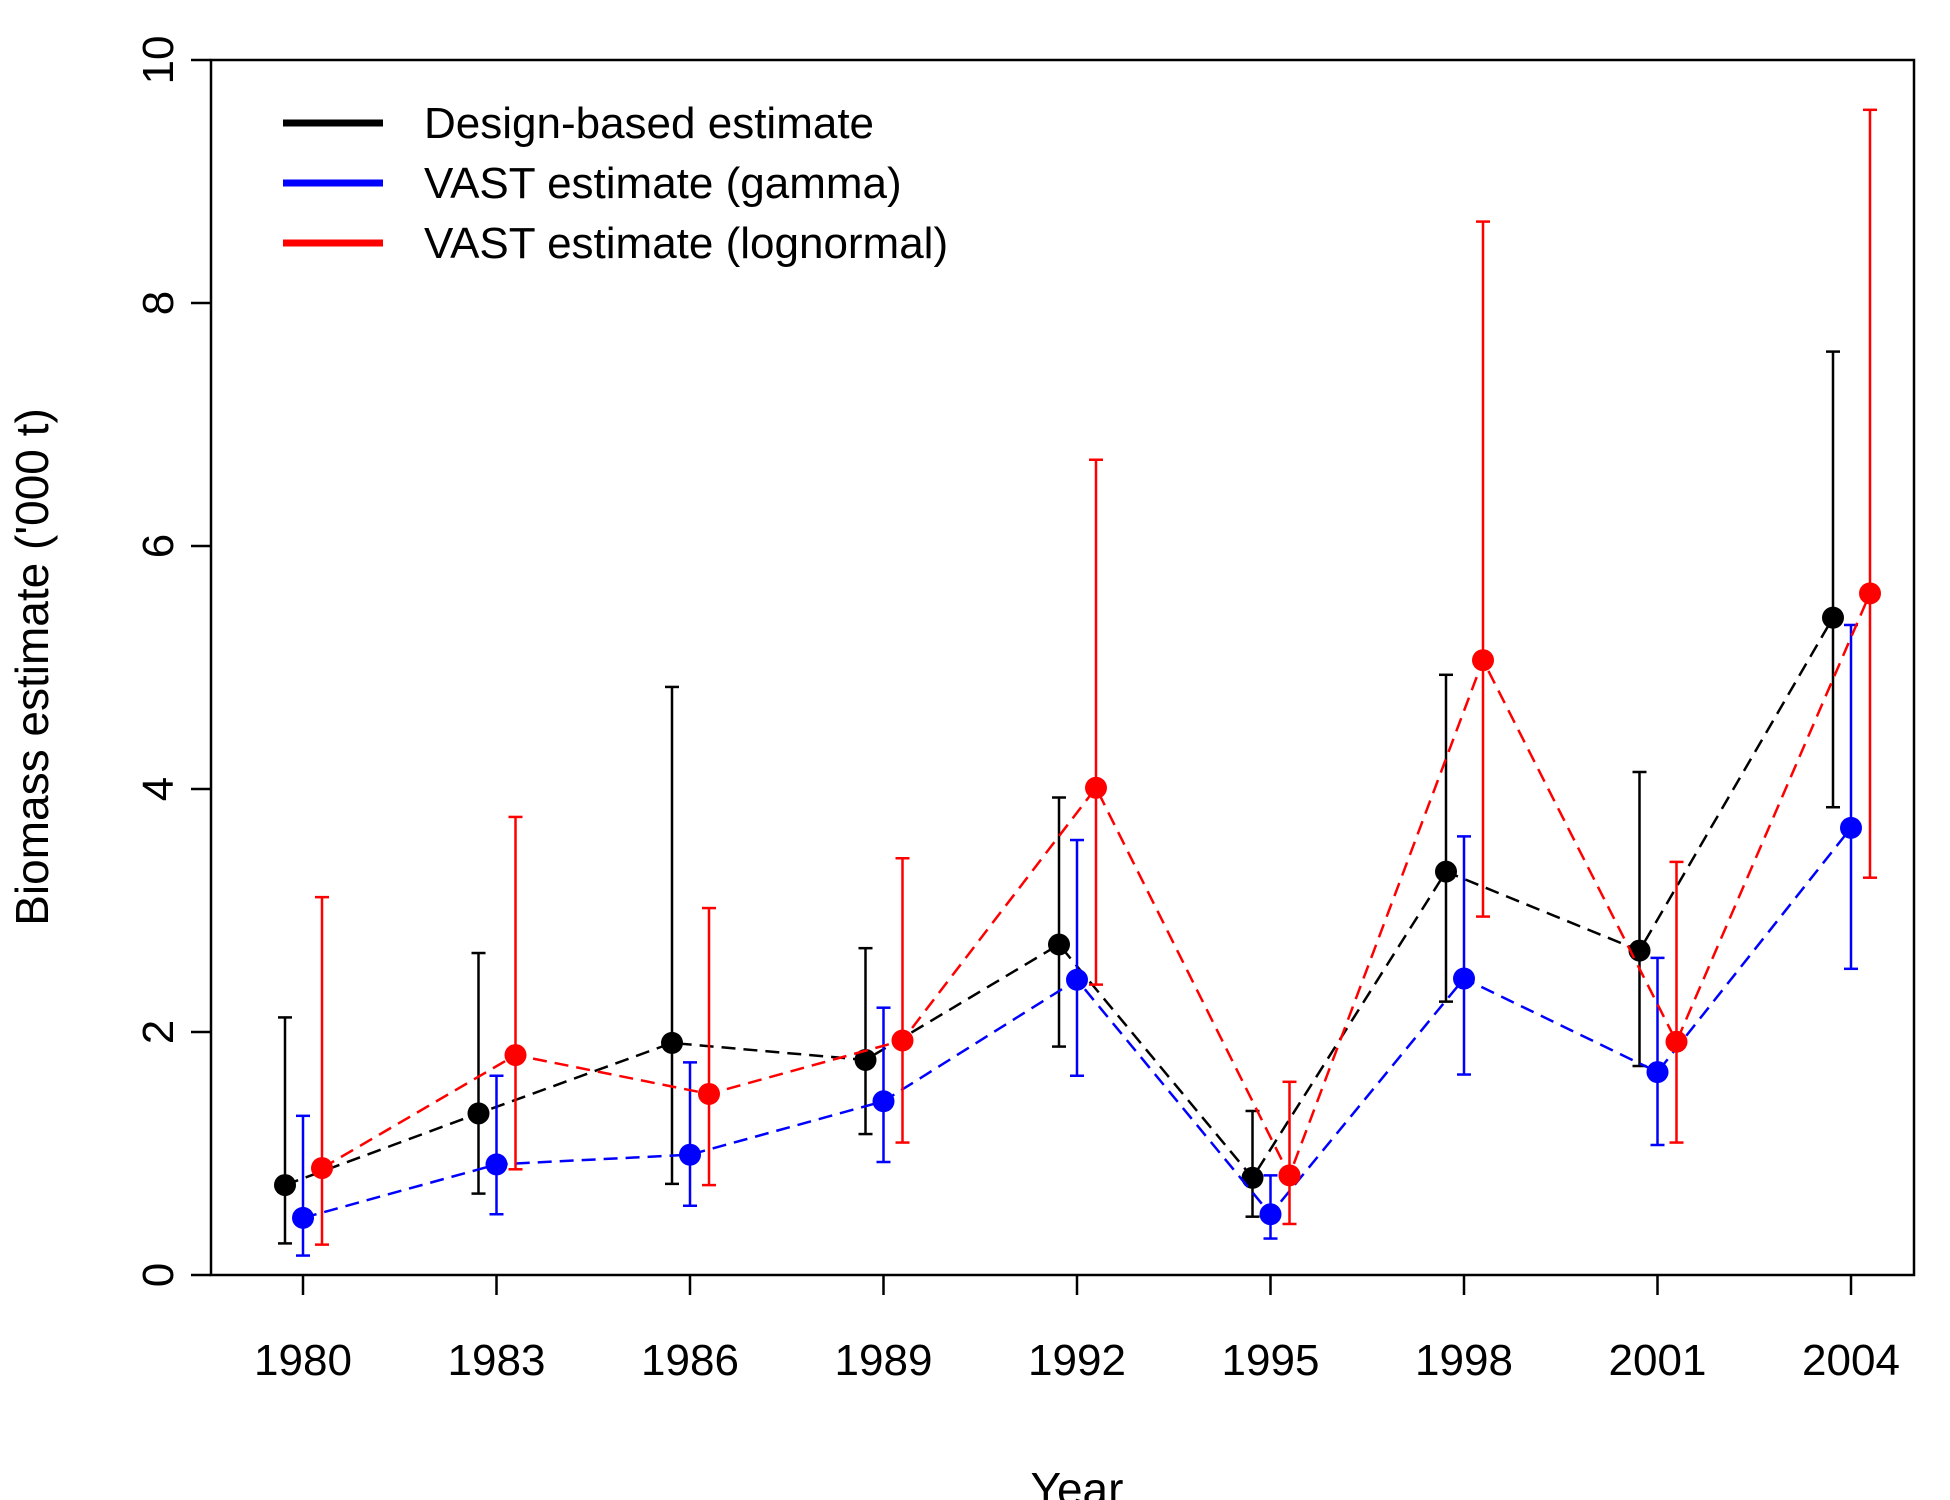  I want to click on x-tick-label: 2001, so click(1658, 1360).